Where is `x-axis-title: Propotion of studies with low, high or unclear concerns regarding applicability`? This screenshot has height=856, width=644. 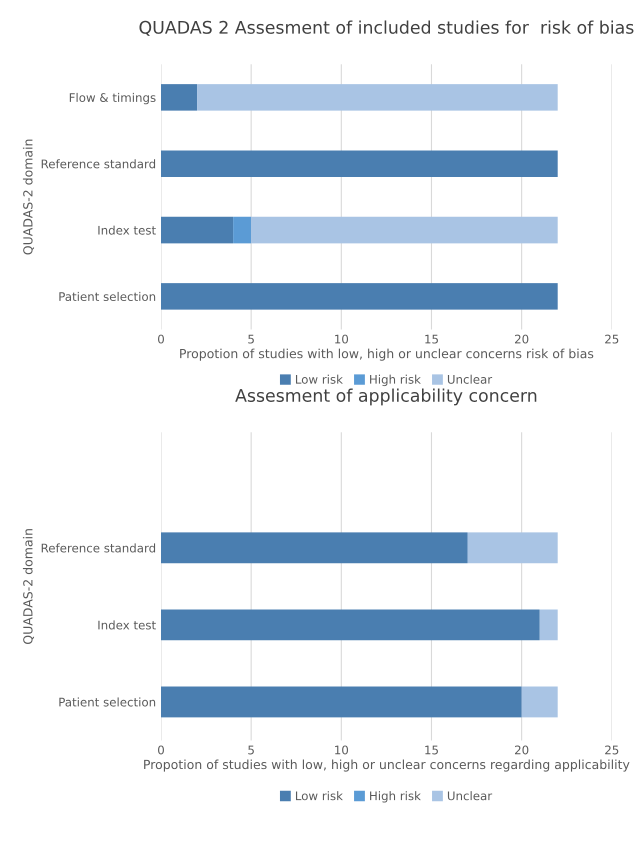 x-axis-title: Propotion of studies with low, high or unclear concerns regarding applicability is located at coordinates (387, 766).